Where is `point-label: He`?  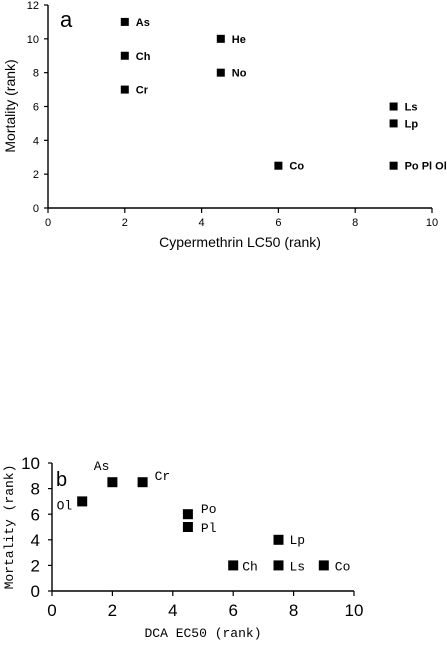 point-label: He is located at coordinates (239, 40).